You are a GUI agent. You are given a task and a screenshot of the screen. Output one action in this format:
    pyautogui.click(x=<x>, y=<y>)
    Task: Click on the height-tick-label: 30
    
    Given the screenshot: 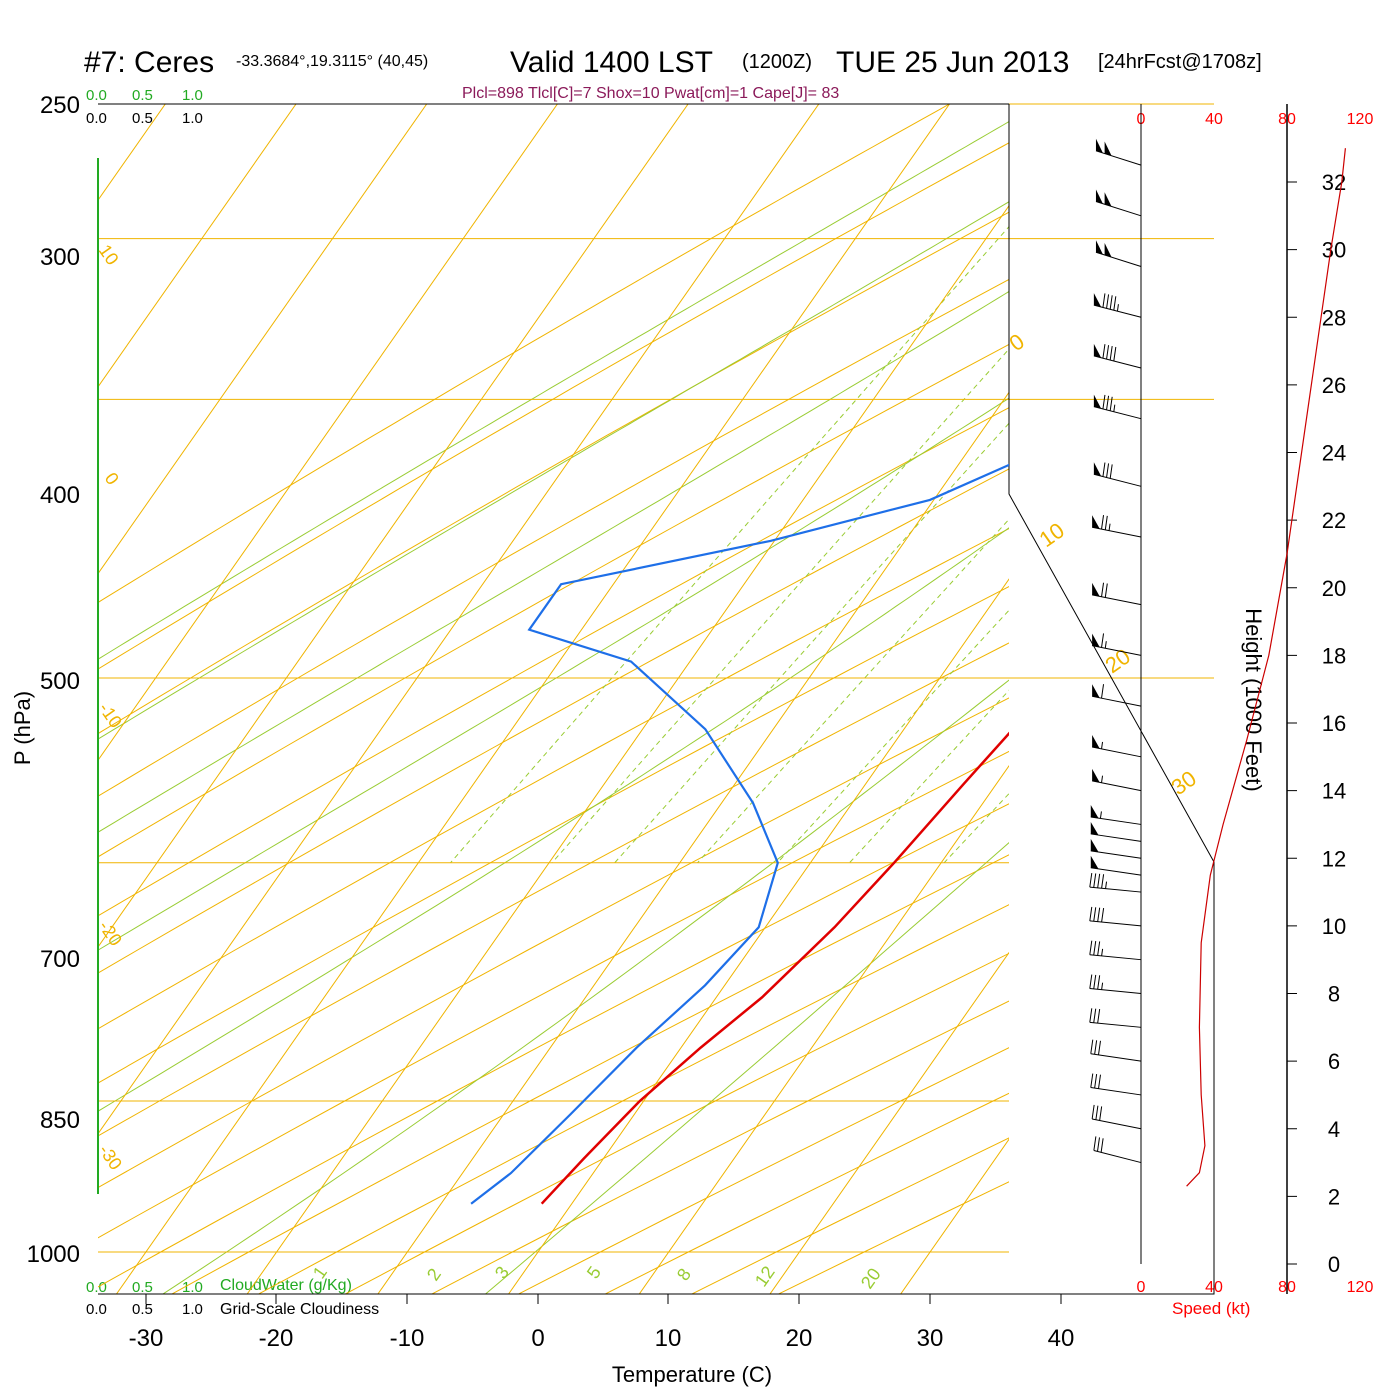 What is the action you would take?
    pyautogui.click(x=1334, y=250)
    